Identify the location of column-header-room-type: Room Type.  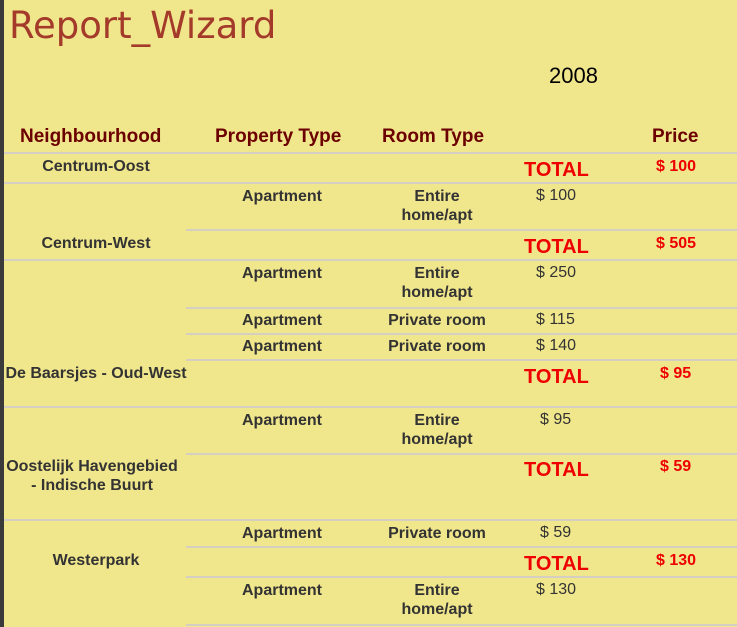
(433, 136).